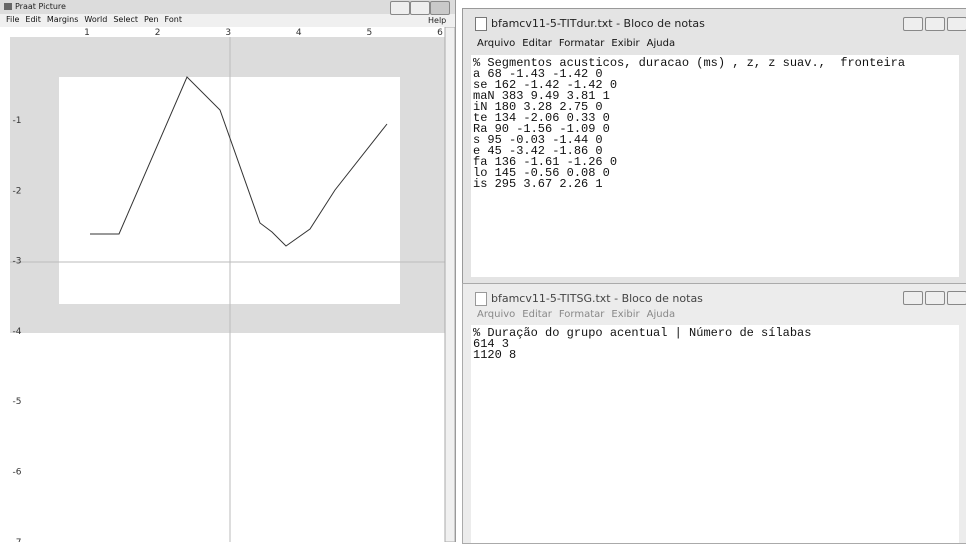 The image size is (966, 544). What do you see at coordinates (538, 107) in the screenshot?
I see `text-line: iN 180 3.28 2.75 0` at bounding box center [538, 107].